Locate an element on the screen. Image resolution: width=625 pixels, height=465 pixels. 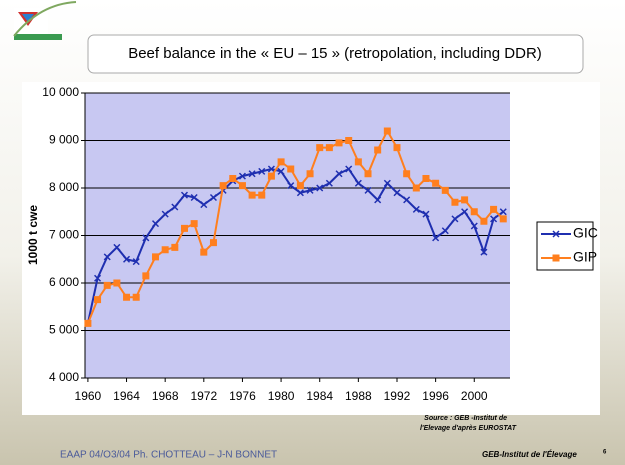
y-tick-label: 4 000 is located at coordinates (64, 377).